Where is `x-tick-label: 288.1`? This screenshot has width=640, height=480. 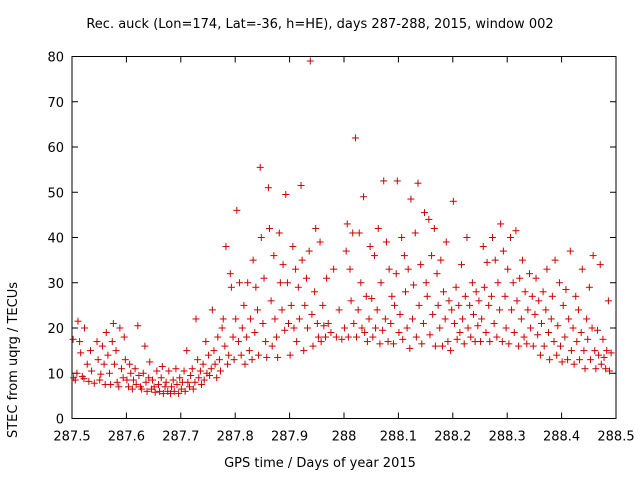 x-tick-label: 288.1 is located at coordinates (398, 437).